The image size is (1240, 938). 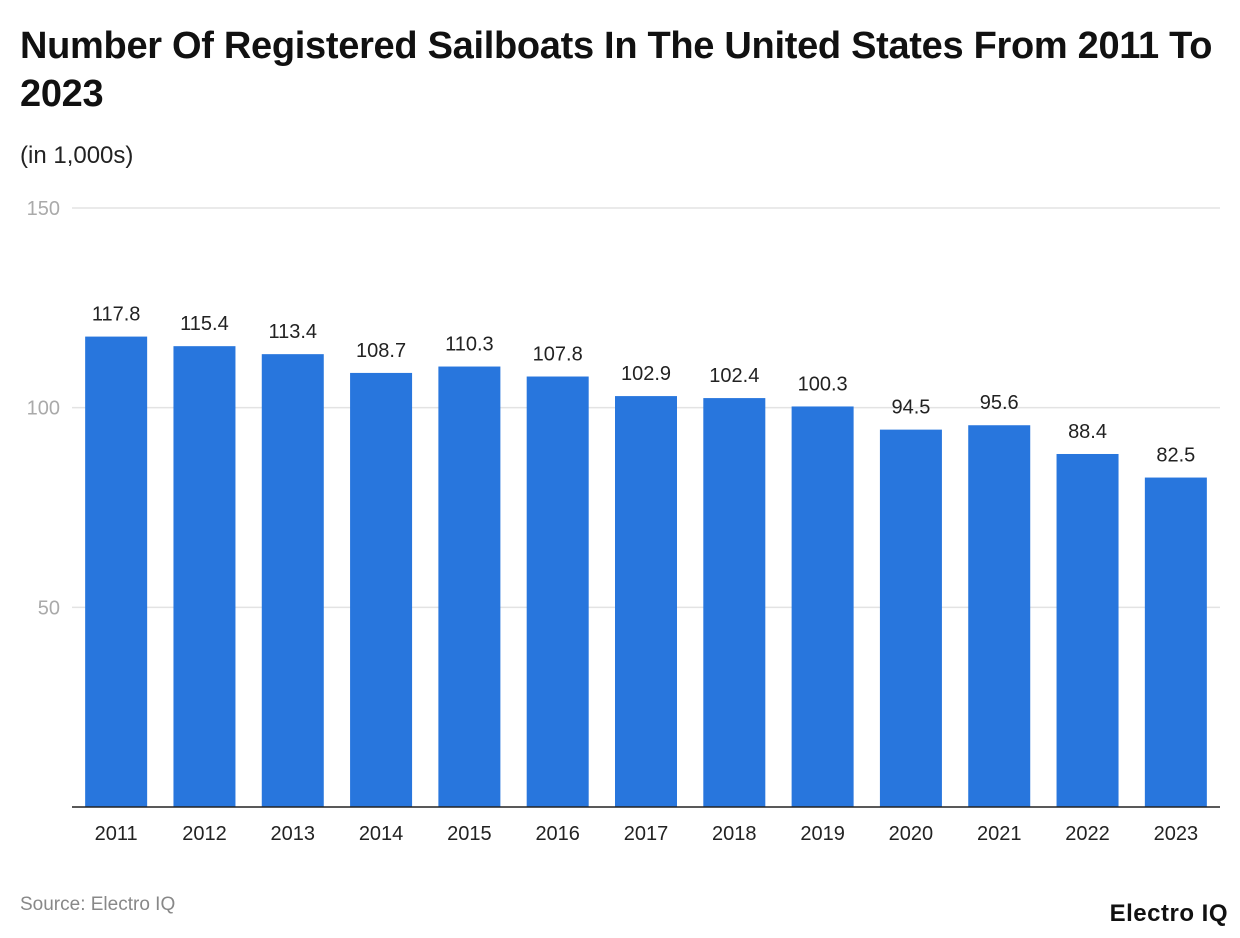 I want to click on chart-subtitle: (in 1,000s), so click(x=77, y=155).